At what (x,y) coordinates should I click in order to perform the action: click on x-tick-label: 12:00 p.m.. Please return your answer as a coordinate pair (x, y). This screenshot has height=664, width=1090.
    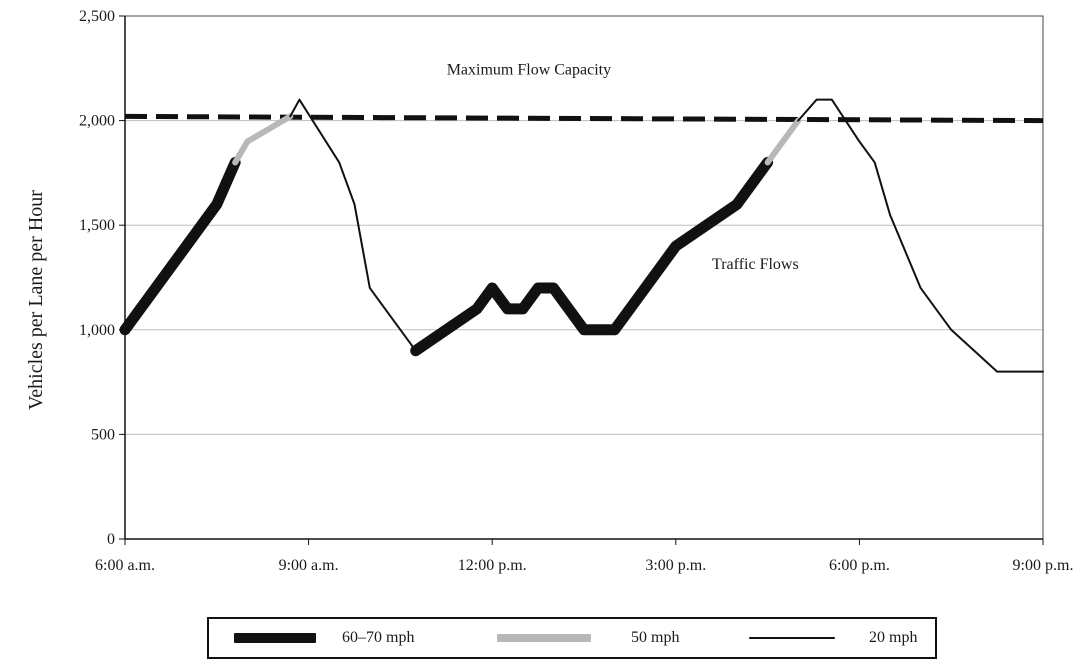
    Looking at the image, I should click on (492, 565).